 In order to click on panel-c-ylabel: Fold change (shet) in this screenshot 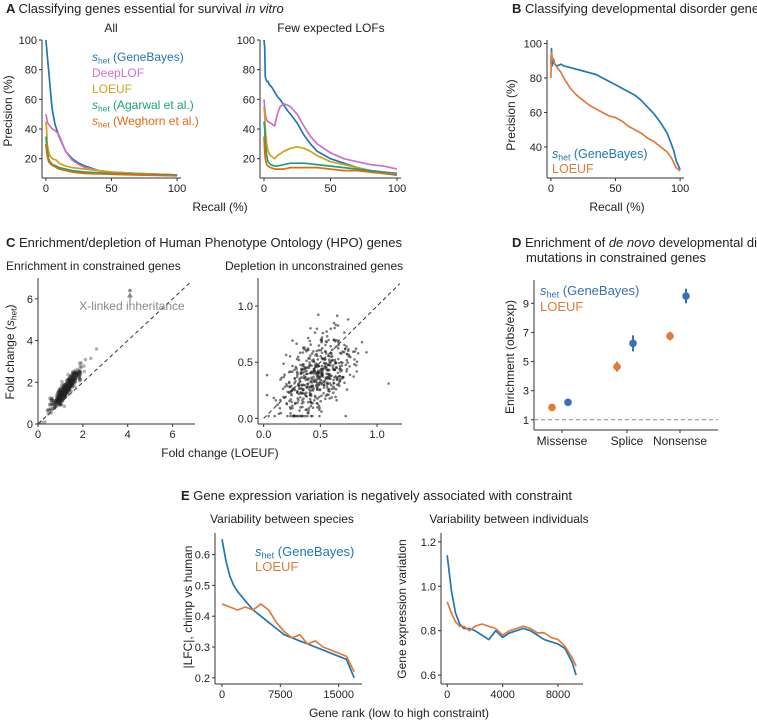, I will do `click(11, 351)`.